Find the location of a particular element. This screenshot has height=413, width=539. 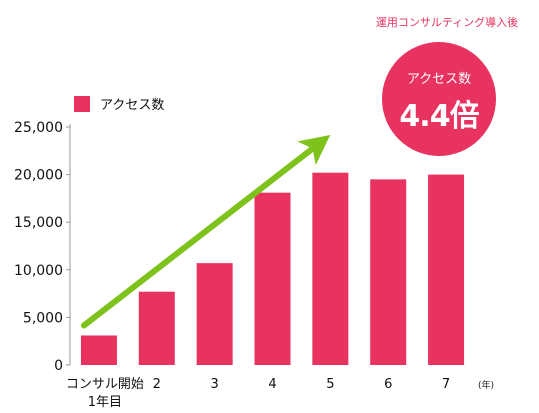

y-tick-label: 5,000 is located at coordinates (43, 318).